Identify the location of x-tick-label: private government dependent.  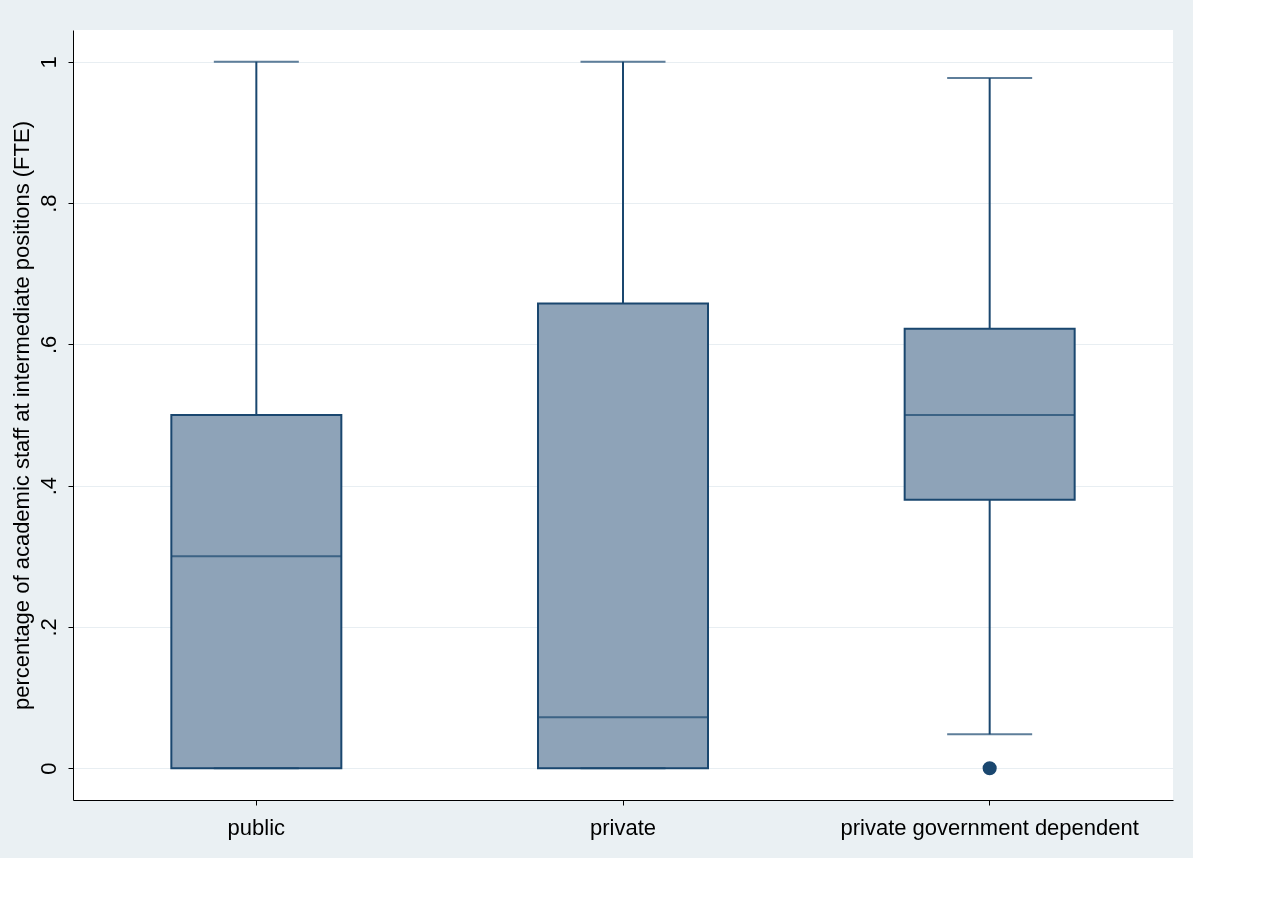
(989, 827).